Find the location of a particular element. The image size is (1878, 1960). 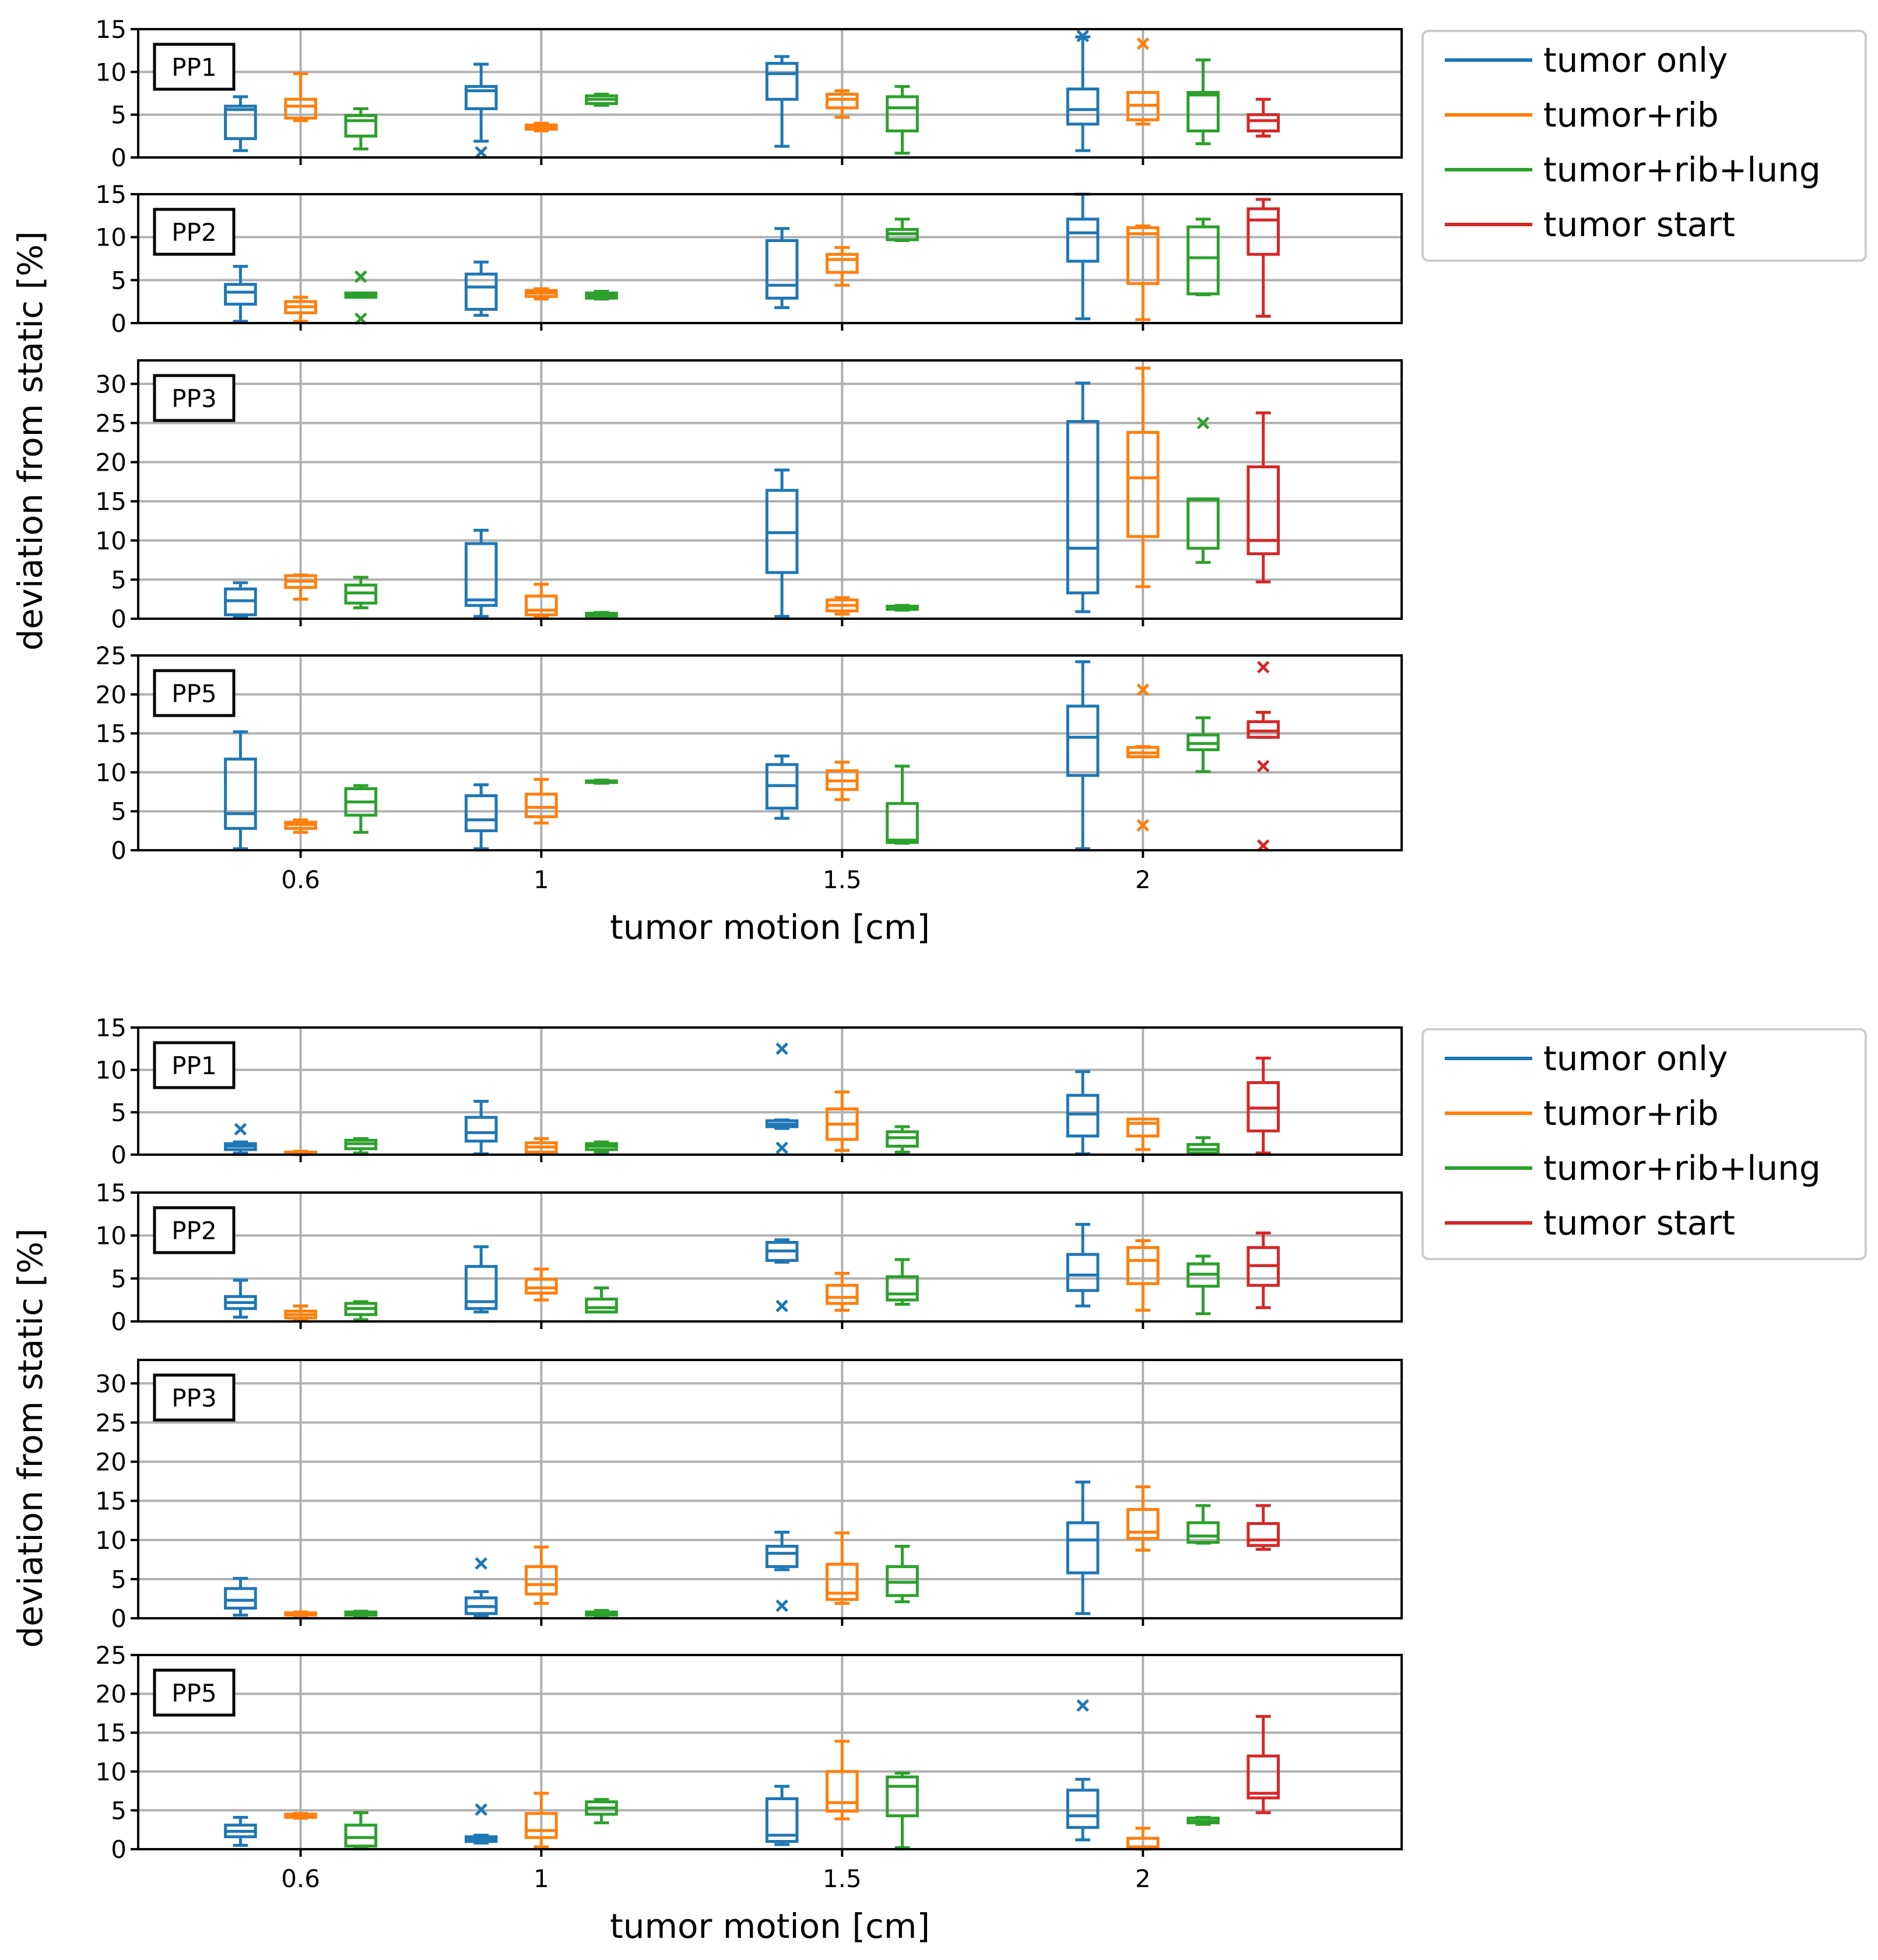

legend-label: tumor only is located at coordinates (1635, 1058).